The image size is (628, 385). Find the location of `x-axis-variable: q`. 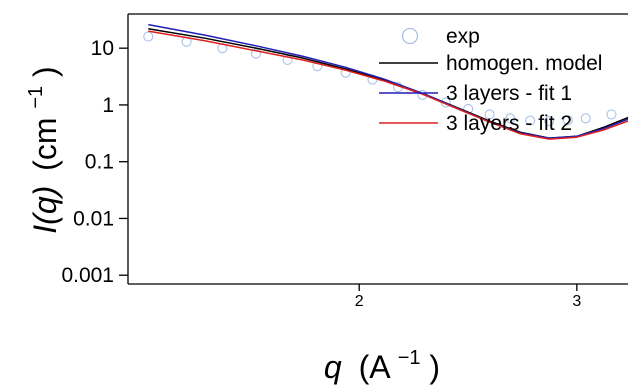

x-axis-variable: q is located at coordinates (333, 367).